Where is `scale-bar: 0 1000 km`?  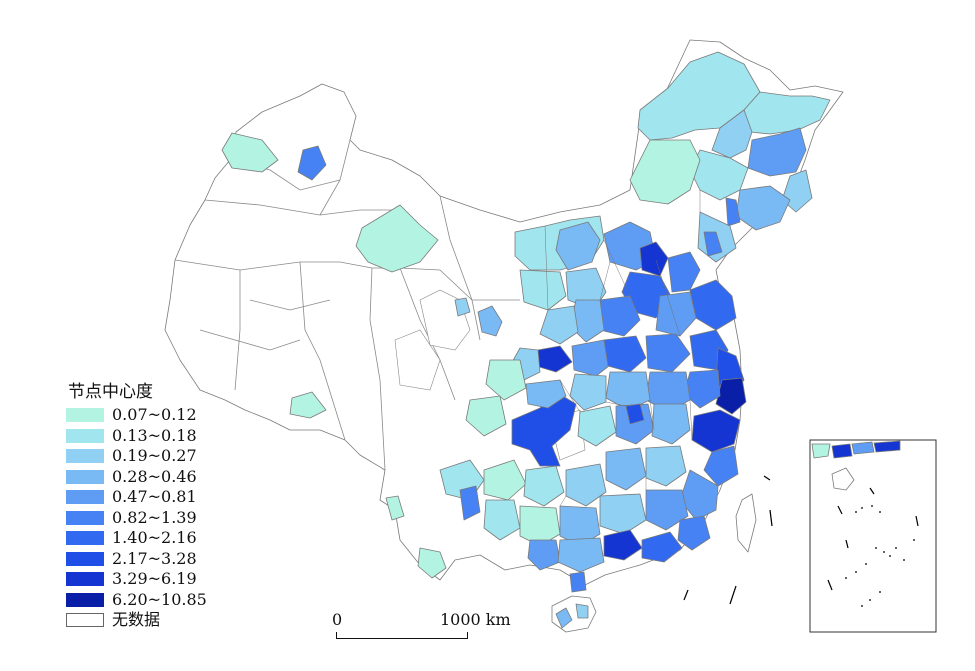 scale-bar: 0 1000 km is located at coordinates (420, 630).